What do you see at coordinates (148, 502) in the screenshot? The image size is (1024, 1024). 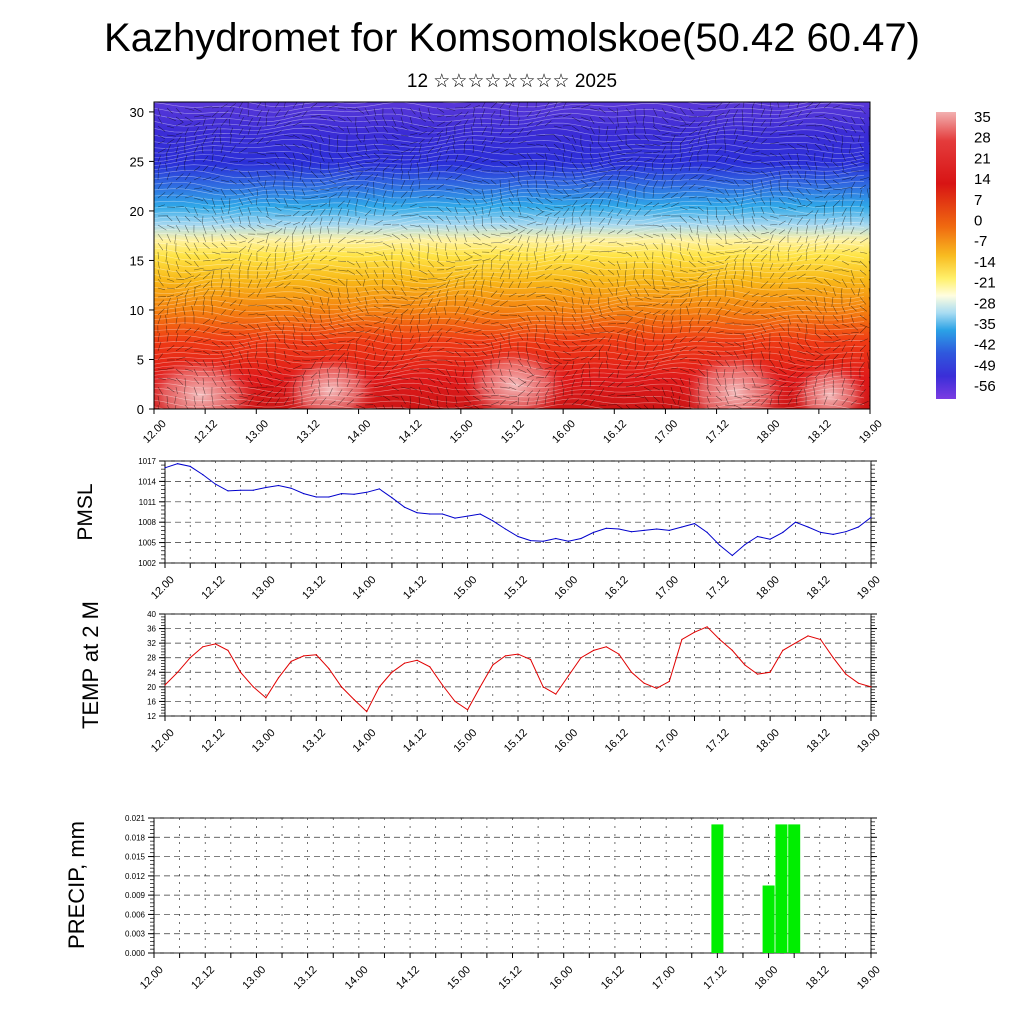 I see `panel-1-y-tick-label: 1011` at bounding box center [148, 502].